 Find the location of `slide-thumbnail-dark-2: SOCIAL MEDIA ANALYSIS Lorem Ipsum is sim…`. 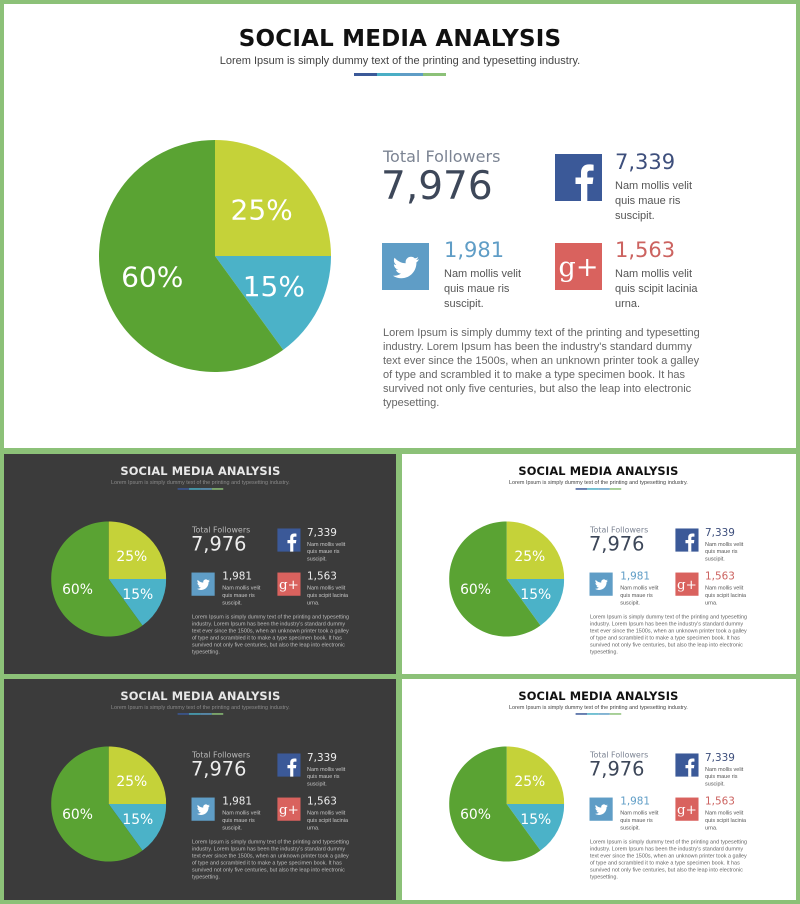

slide-thumbnail-dark-2: SOCIAL MEDIA ANALYSIS Lorem Ipsum is sim… is located at coordinates (200, 789).